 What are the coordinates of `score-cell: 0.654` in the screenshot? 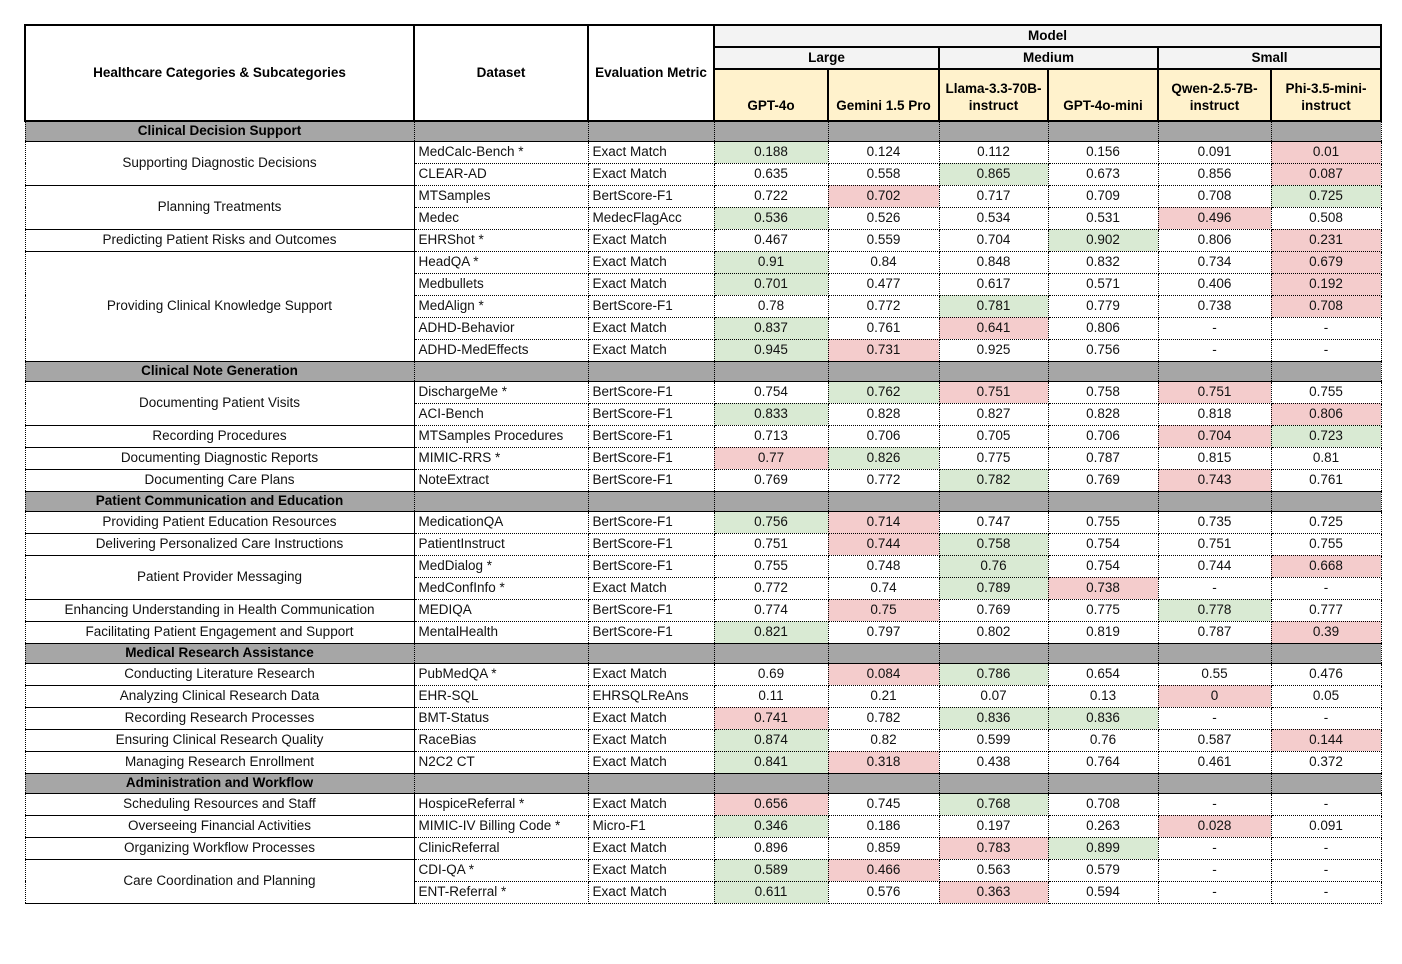 It's located at (1103, 674).